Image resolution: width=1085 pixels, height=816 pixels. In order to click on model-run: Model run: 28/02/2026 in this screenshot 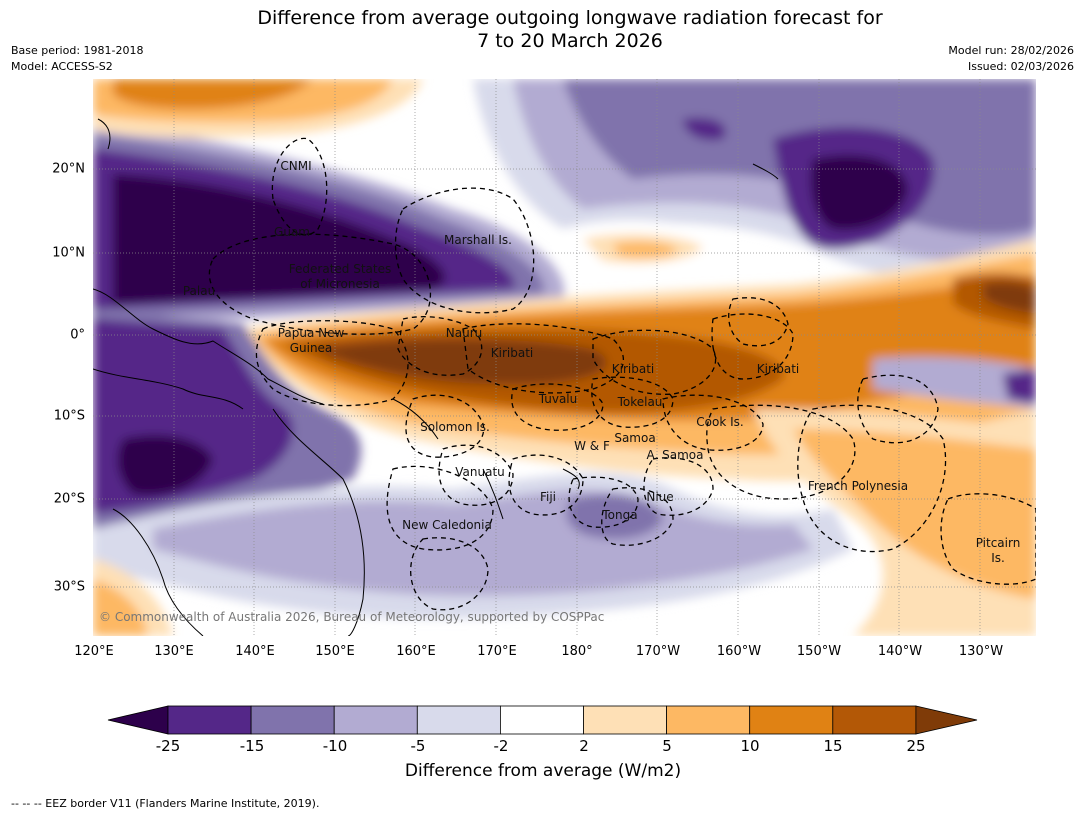, I will do `click(1011, 50)`.